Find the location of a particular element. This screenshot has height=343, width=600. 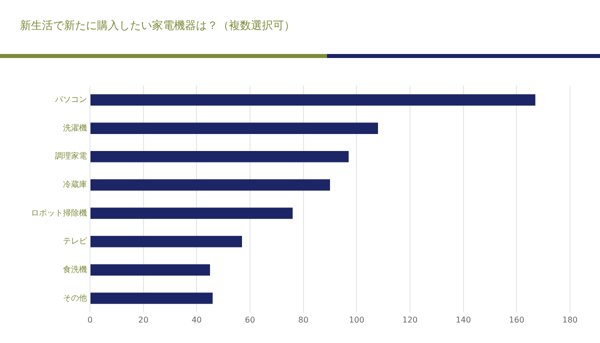

x-tick-label: 60 is located at coordinates (250, 319).